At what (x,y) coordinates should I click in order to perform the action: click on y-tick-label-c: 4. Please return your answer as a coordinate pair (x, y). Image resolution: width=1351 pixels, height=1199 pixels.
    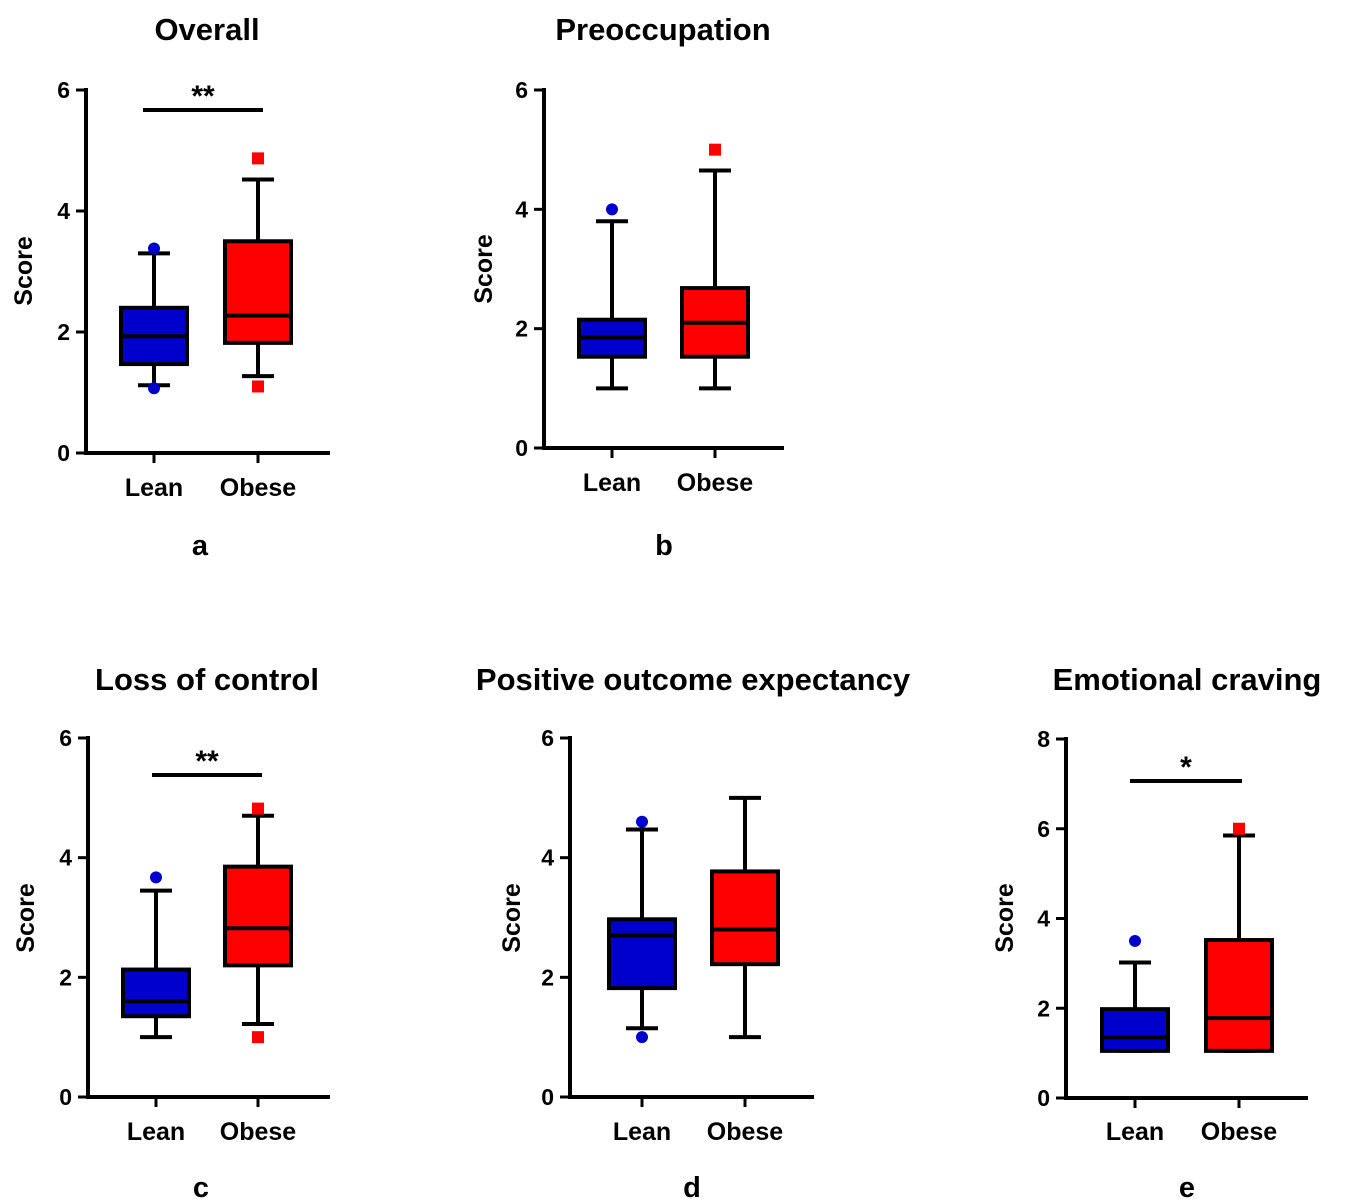
    Looking at the image, I should click on (65, 858).